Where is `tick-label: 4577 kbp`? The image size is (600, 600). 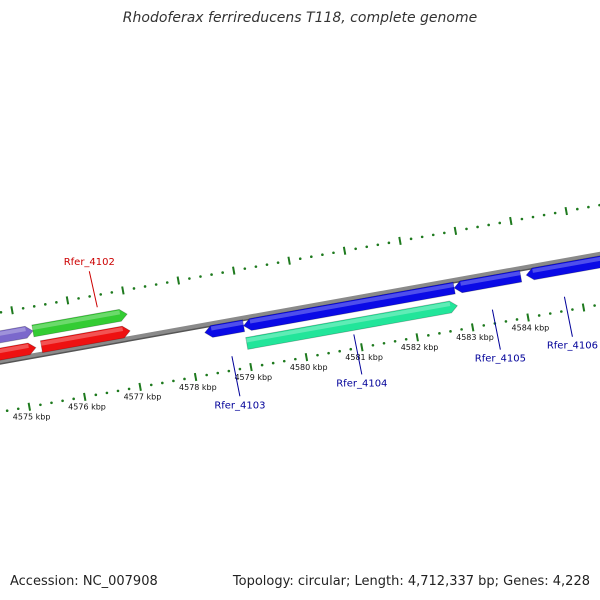
tick-label: 4577 kbp is located at coordinates (143, 397).